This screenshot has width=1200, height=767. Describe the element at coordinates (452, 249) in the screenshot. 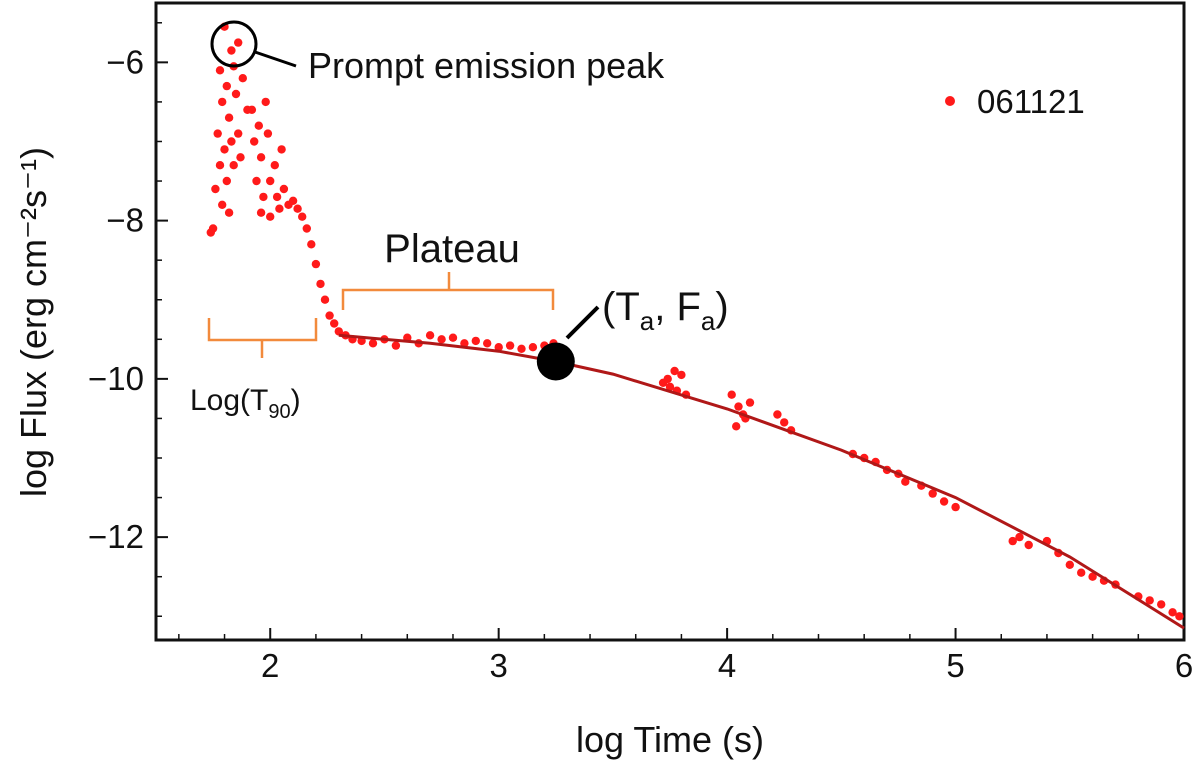

I see `plateau-label: Plateau` at that location.